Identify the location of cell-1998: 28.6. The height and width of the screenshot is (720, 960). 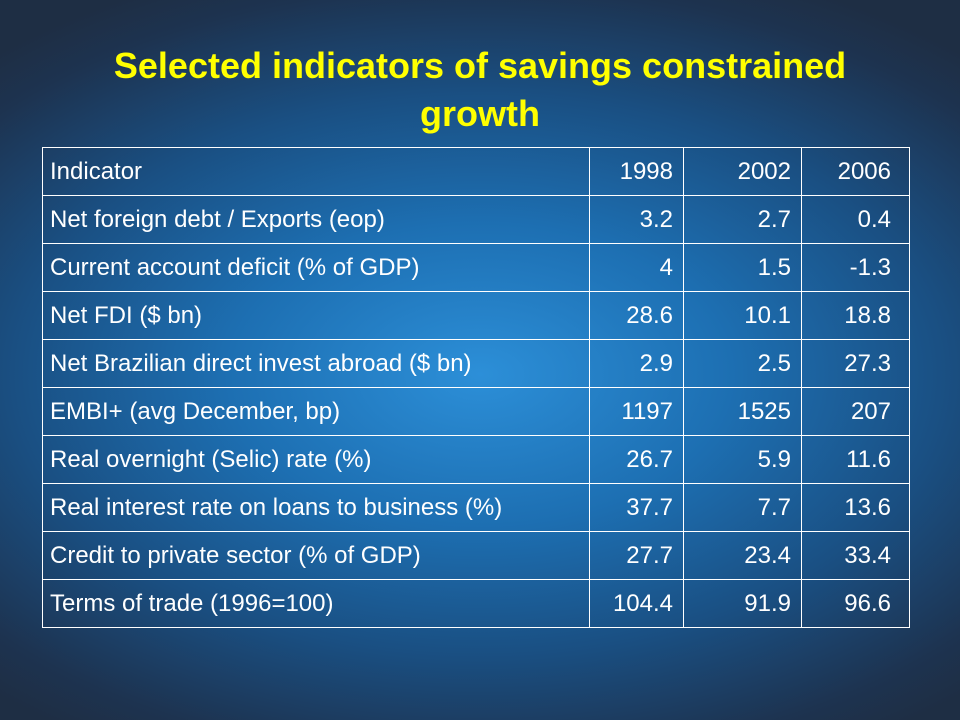
(636, 315).